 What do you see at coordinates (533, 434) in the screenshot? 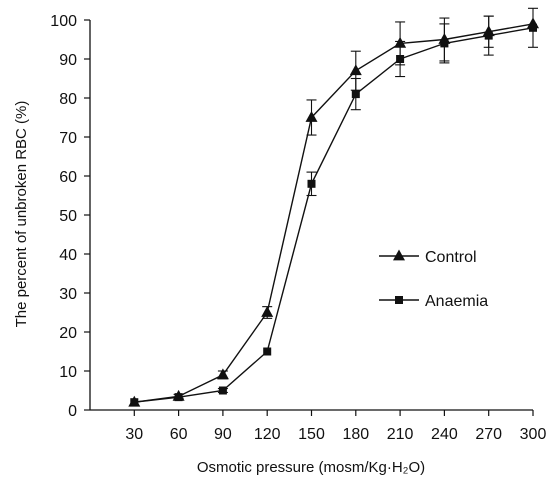
I see `x-tick-label: 300` at bounding box center [533, 434].